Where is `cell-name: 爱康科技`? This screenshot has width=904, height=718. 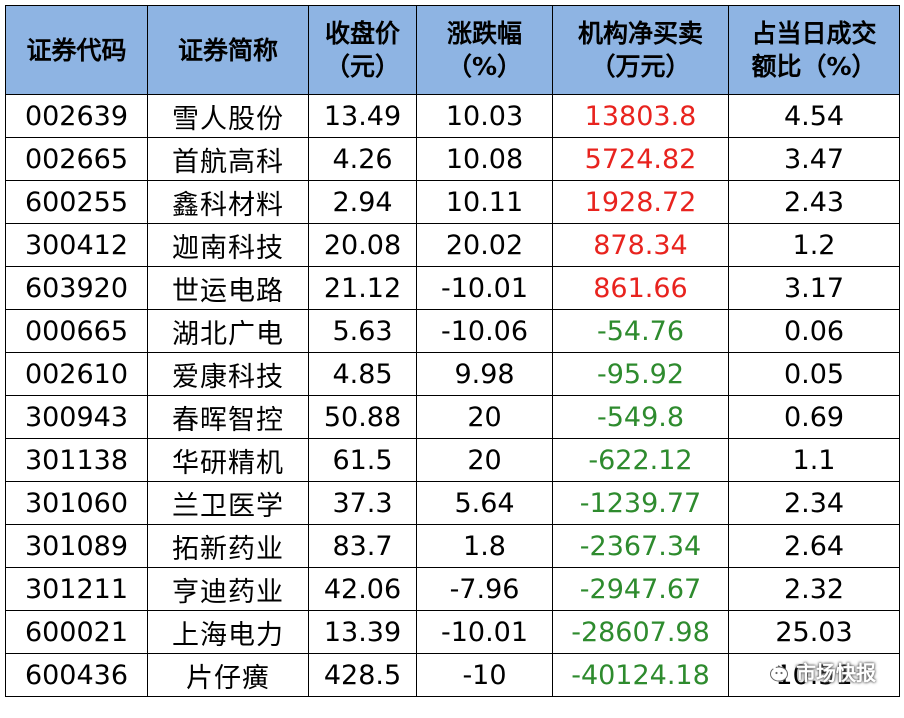 cell-name: 爱康科技 is located at coordinates (228, 374).